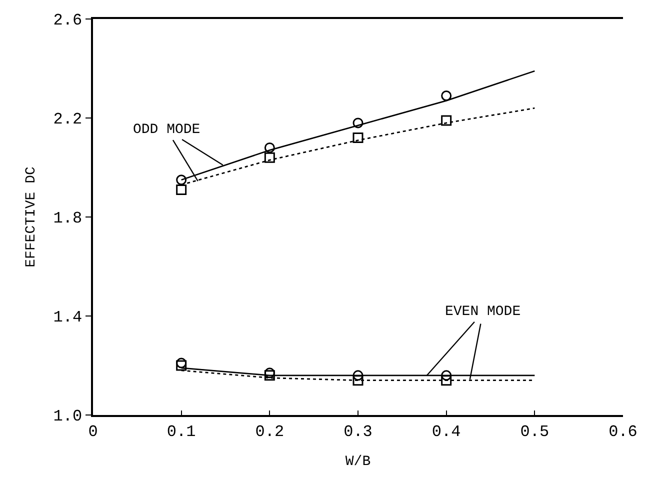 This screenshot has height=480, width=662. Describe the element at coordinates (535, 431) in the screenshot. I see `x-tick-label: 0.5` at that location.